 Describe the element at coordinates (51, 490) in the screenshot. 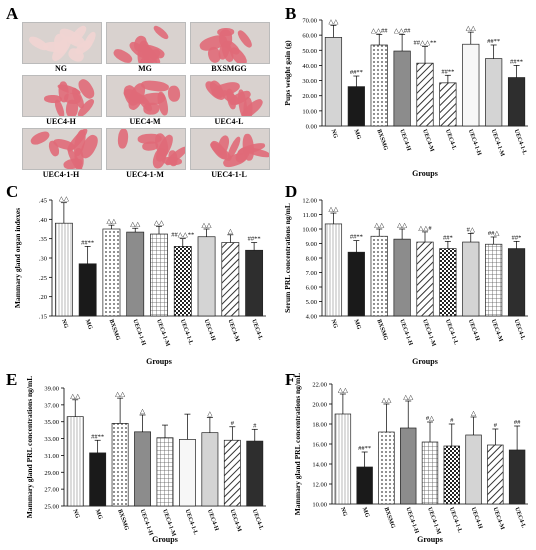

I see `y-tick-label: 27.00` at that location.